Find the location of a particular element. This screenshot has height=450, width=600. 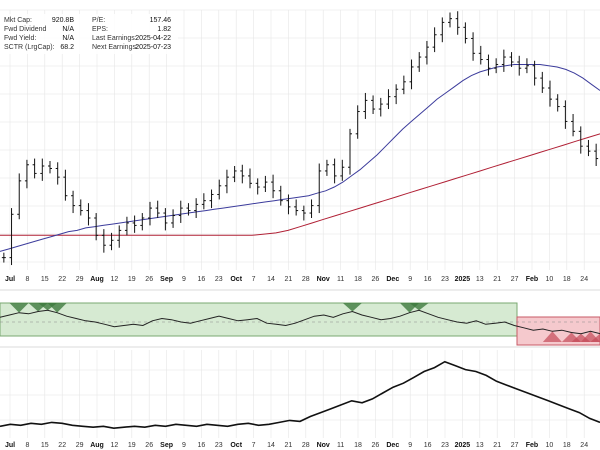

stat-value-mkt-cap: 920.8B is located at coordinates (63, 20).